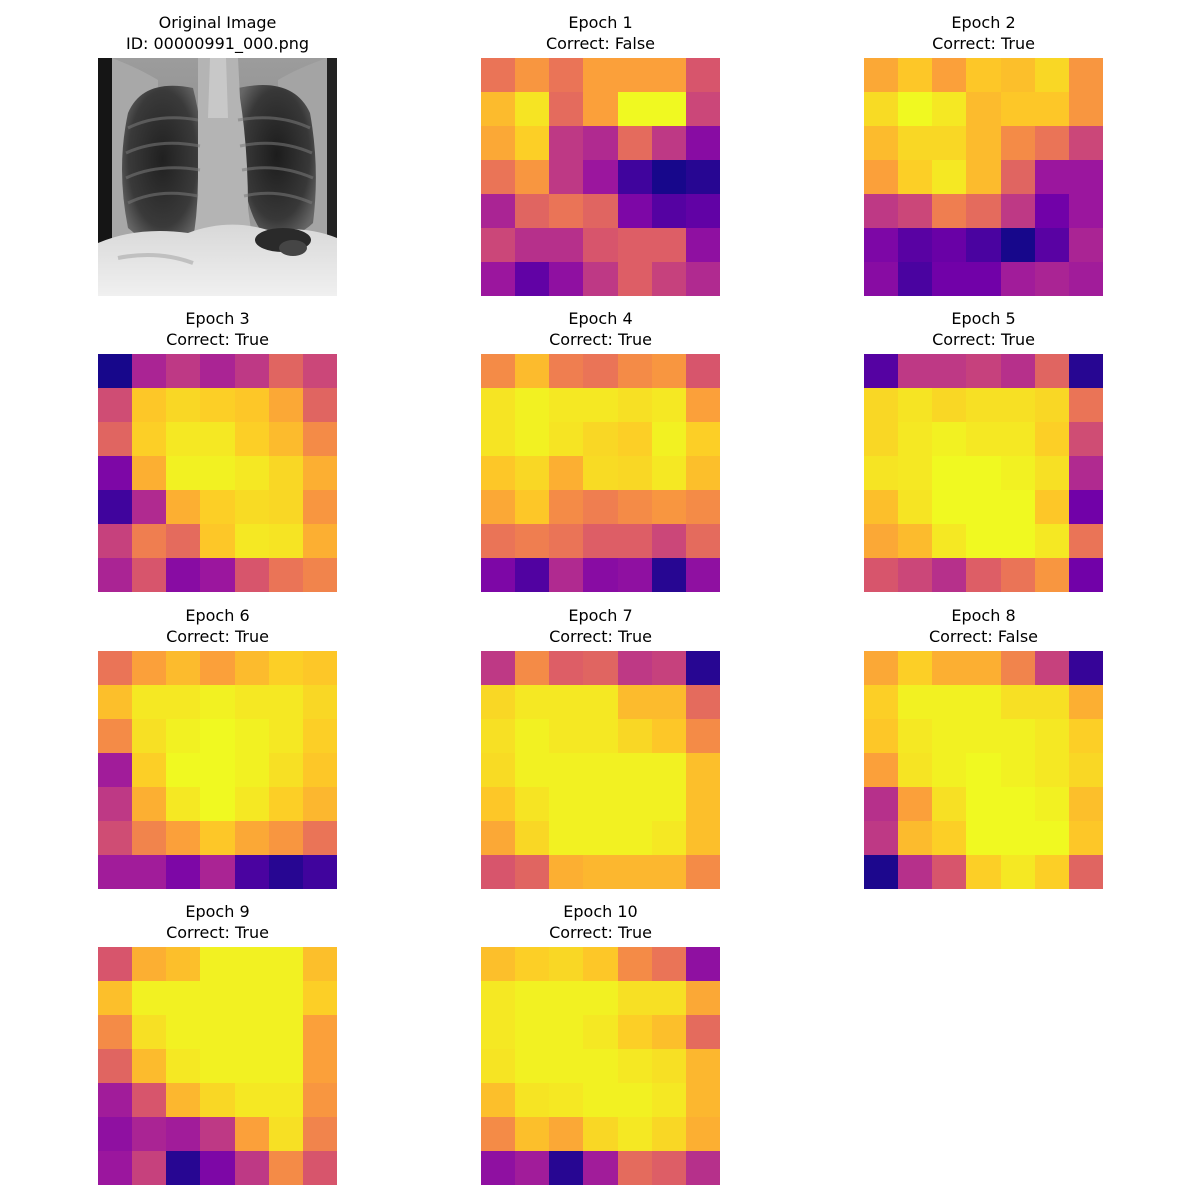  What do you see at coordinates (600, 615) in the screenshot?
I see `heatmap-title: Epoch 7` at bounding box center [600, 615].